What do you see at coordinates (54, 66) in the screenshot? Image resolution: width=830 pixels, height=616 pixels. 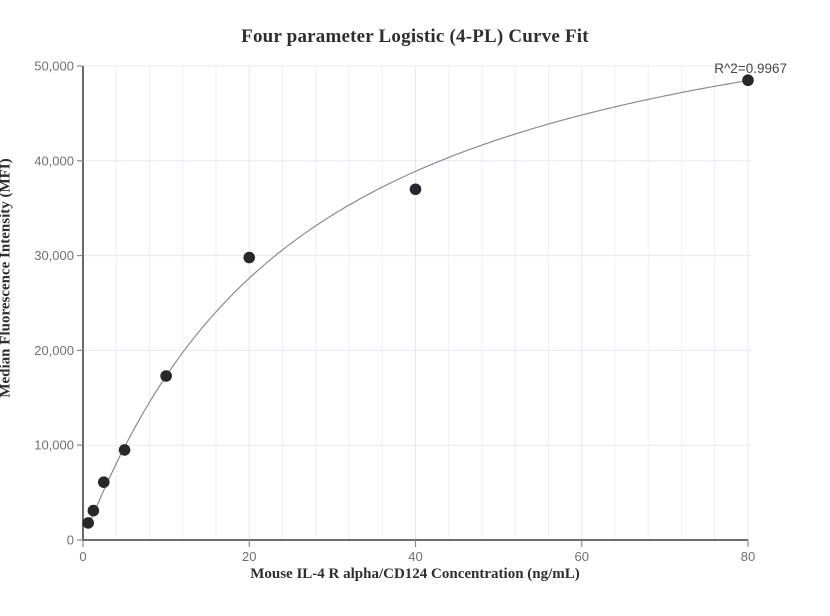 I see `y-axis-tick-label: 50,000` at bounding box center [54, 66].